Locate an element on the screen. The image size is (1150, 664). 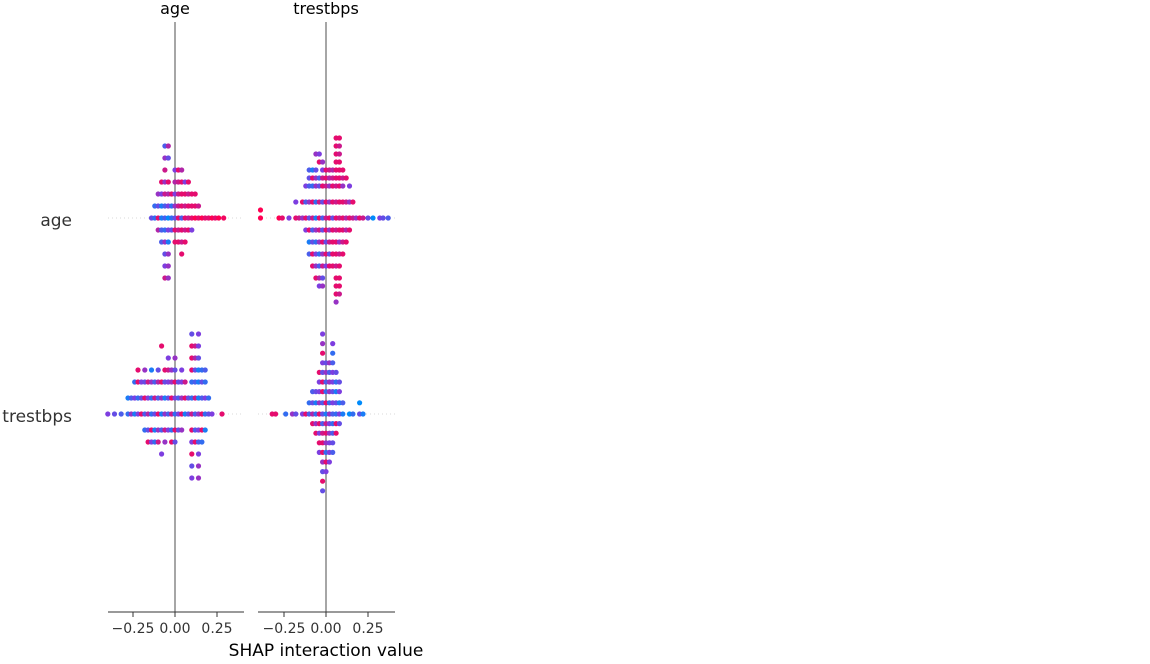
points is located at coordinates (248, 314).